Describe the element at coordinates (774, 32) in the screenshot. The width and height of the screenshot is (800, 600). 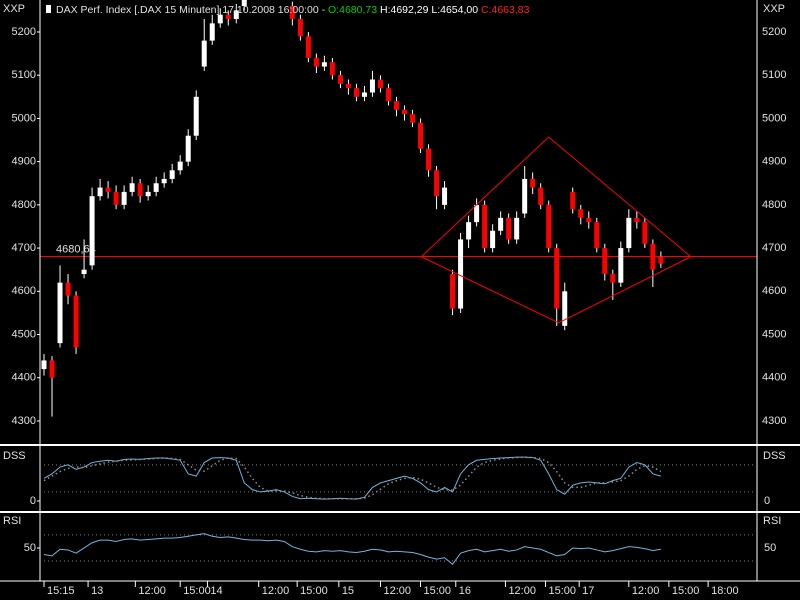
I see `y-tick-label-right: 5200` at that location.